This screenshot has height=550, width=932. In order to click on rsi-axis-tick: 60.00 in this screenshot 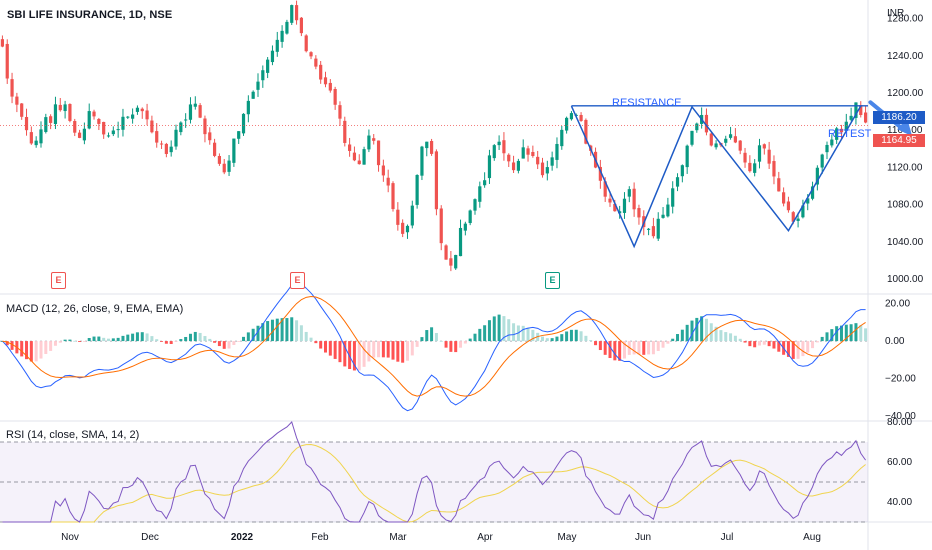, I will do `click(899, 462)`.